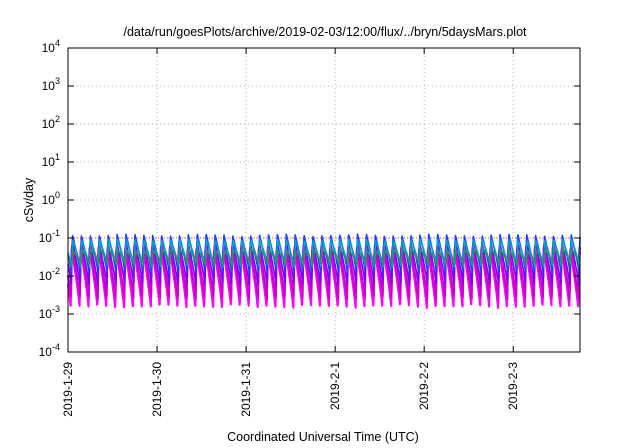  Describe the element at coordinates (49, 312) in the screenshot. I see `y-tick-label: 10⁻³` at that location.